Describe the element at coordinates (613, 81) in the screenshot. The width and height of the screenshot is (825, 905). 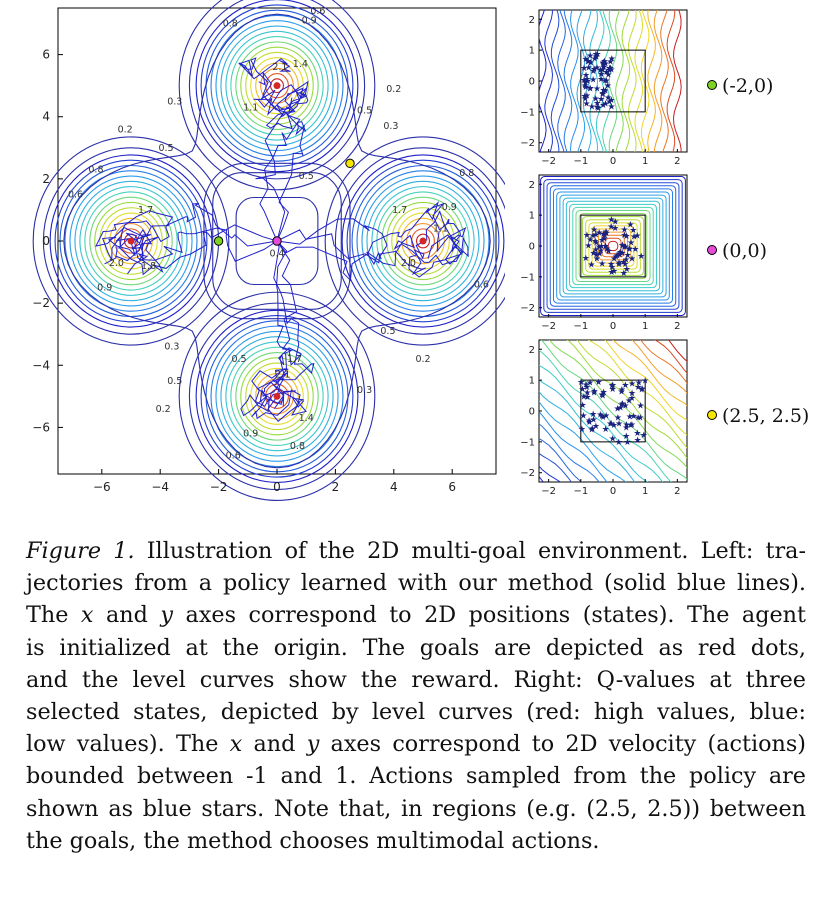
I see `action-bounds-box` at that location.